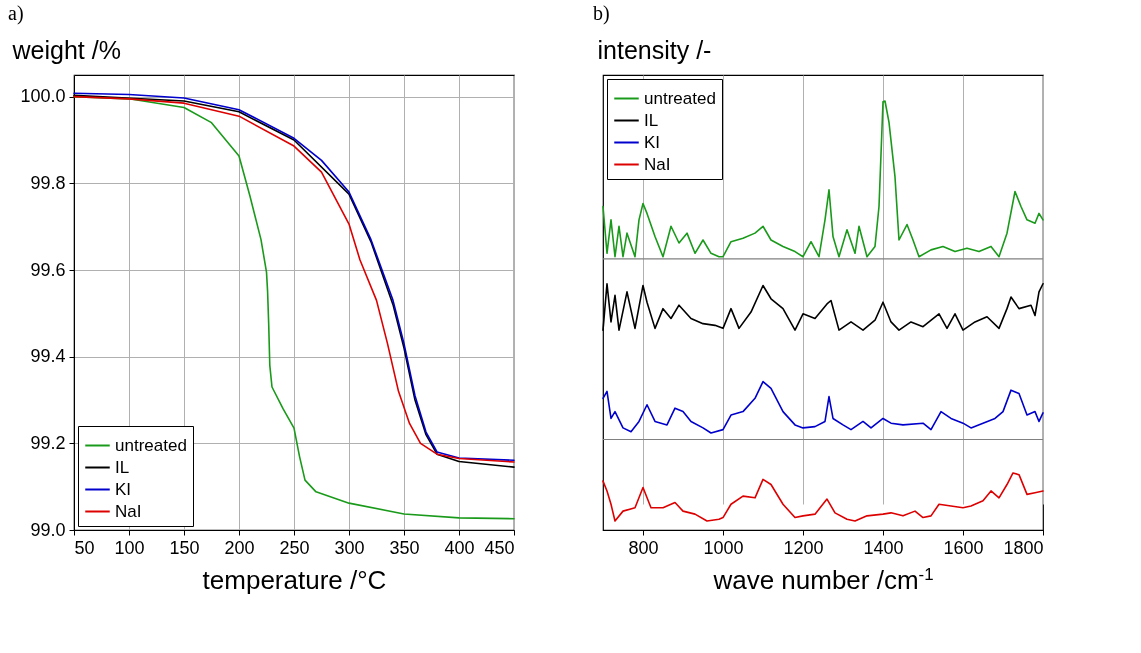 The width and height of the screenshot is (1141, 653). Describe the element at coordinates (883, 547) in the screenshot. I see `x-tick-label: 1400` at that location.